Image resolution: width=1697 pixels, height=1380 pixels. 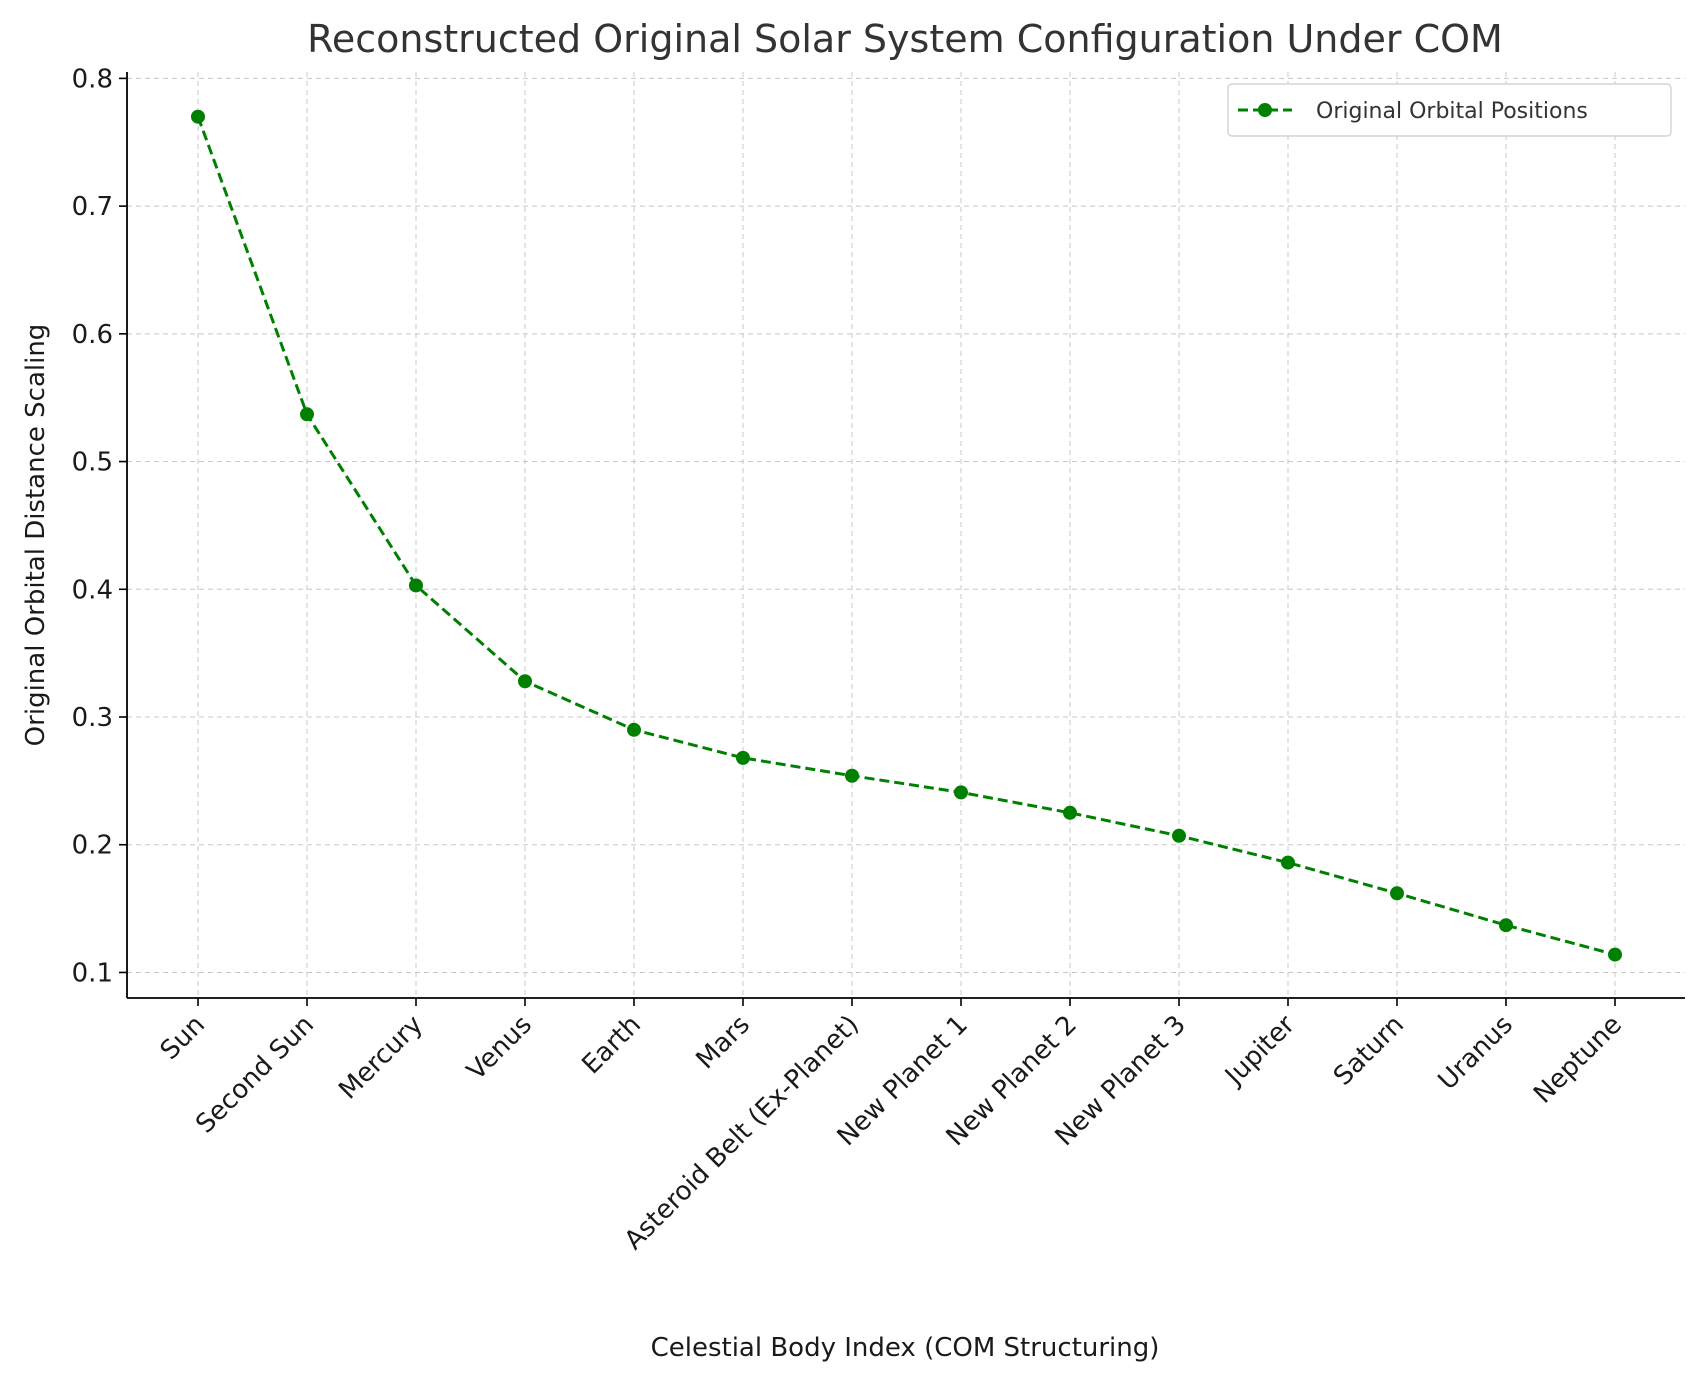 What do you see at coordinates (92, 718) in the screenshot?
I see `y-tick-label: 0.3` at bounding box center [92, 718].